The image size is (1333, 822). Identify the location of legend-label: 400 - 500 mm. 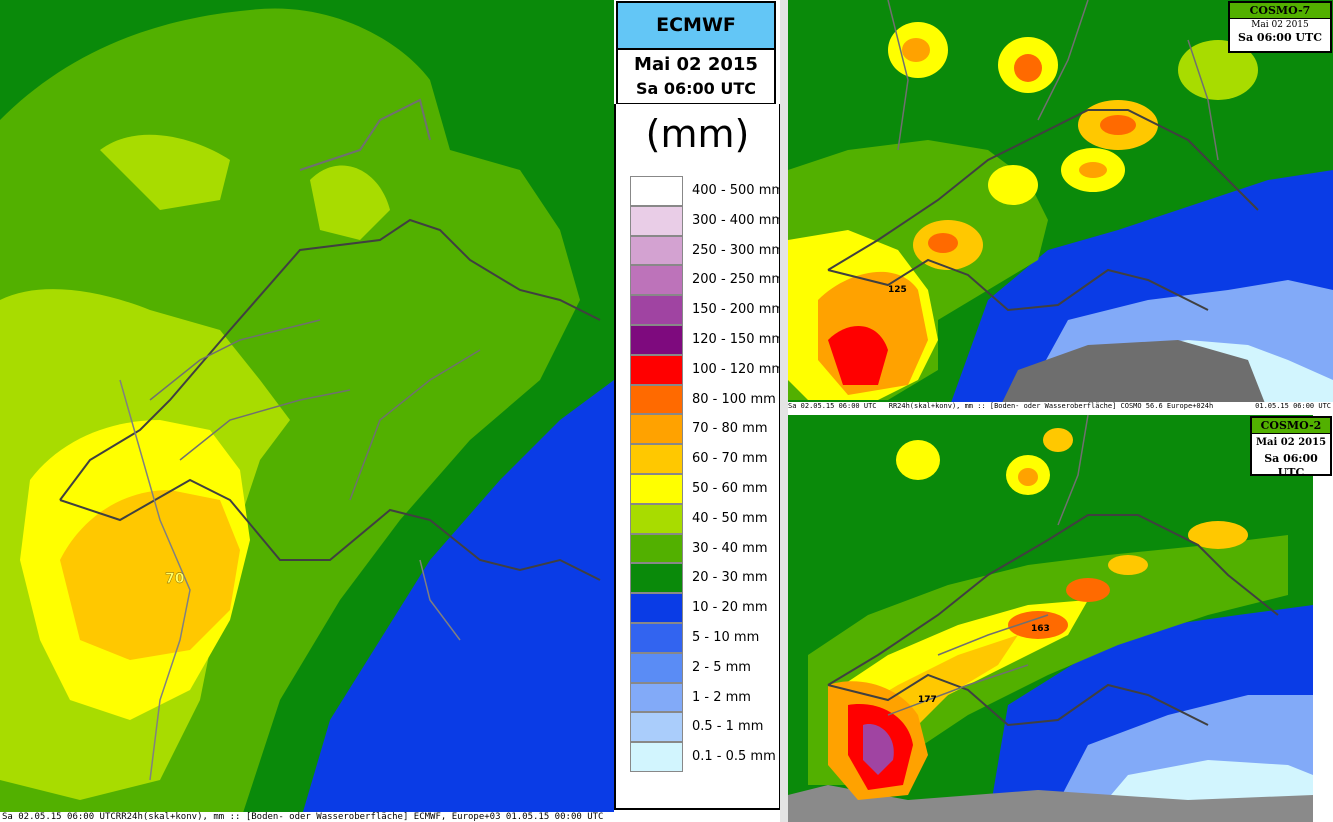
(738, 190).